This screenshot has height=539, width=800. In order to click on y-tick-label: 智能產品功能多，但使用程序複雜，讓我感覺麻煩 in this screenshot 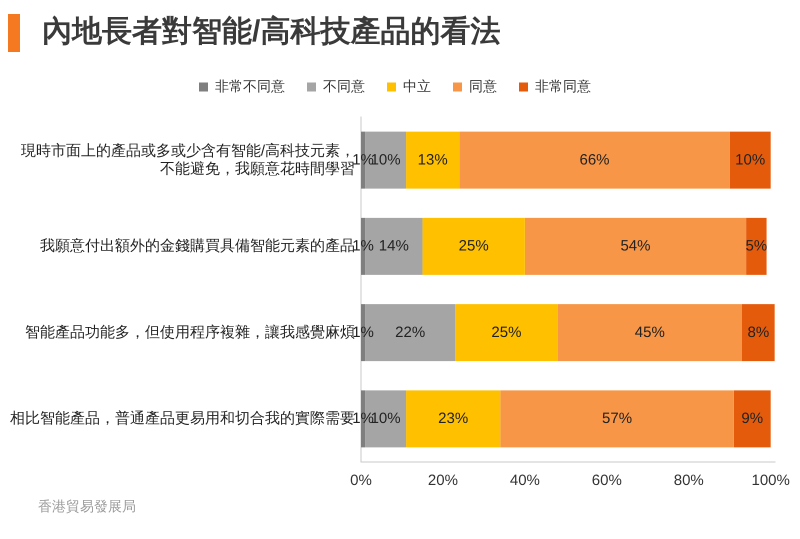, I will do `click(190, 332)`.